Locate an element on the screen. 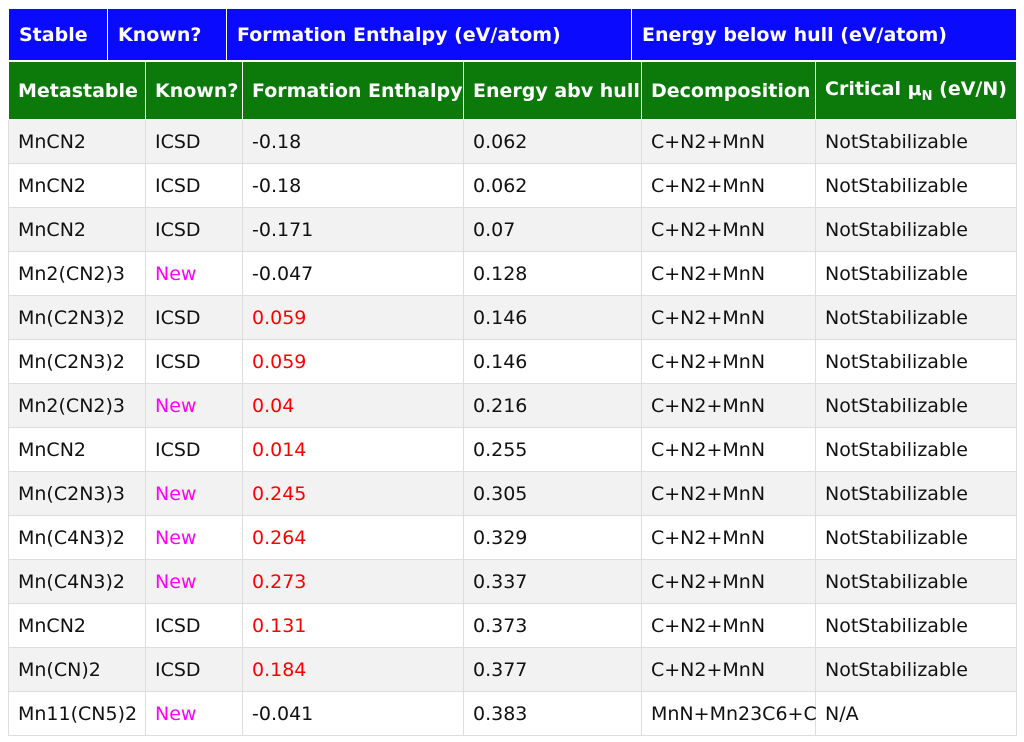 This screenshot has height=742, width=1024. critical-mu-label: Critical μ is located at coordinates (873, 88).